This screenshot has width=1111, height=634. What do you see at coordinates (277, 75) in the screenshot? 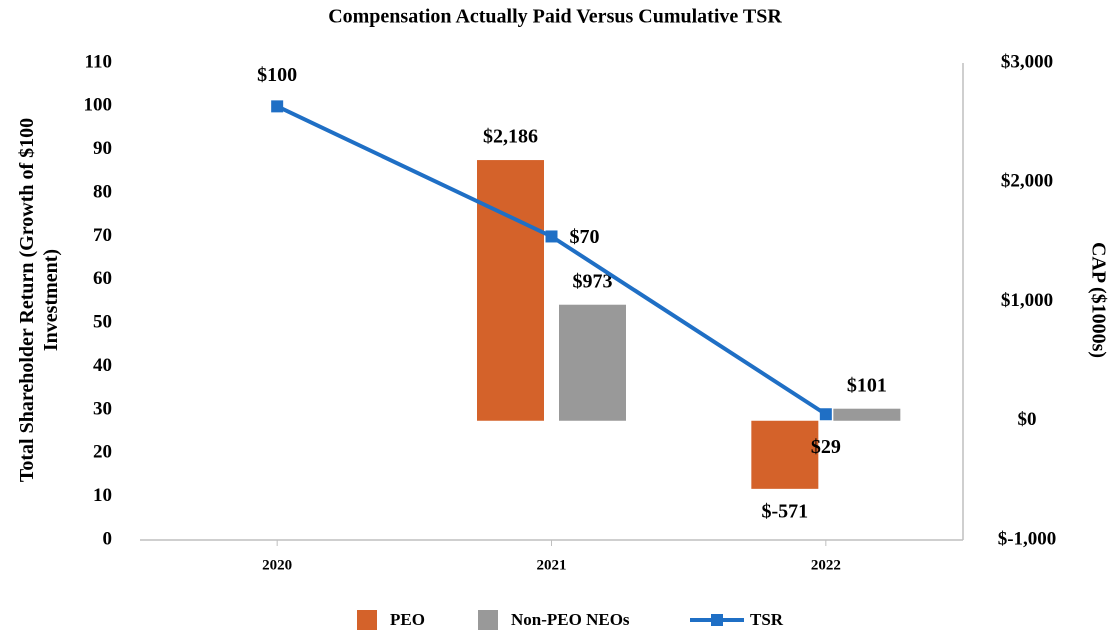
I see `data-label: $100` at bounding box center [277, 75].